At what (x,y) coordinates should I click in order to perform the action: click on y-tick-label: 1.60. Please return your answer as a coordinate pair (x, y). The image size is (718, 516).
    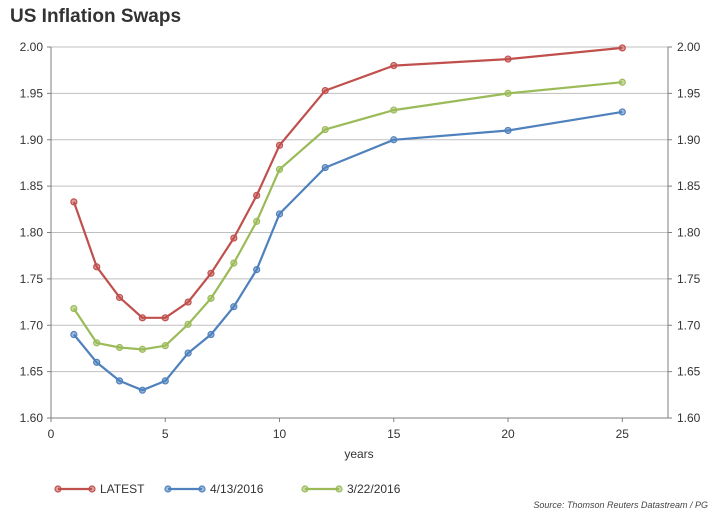
    Looking at the image, I should click on (32, 418).